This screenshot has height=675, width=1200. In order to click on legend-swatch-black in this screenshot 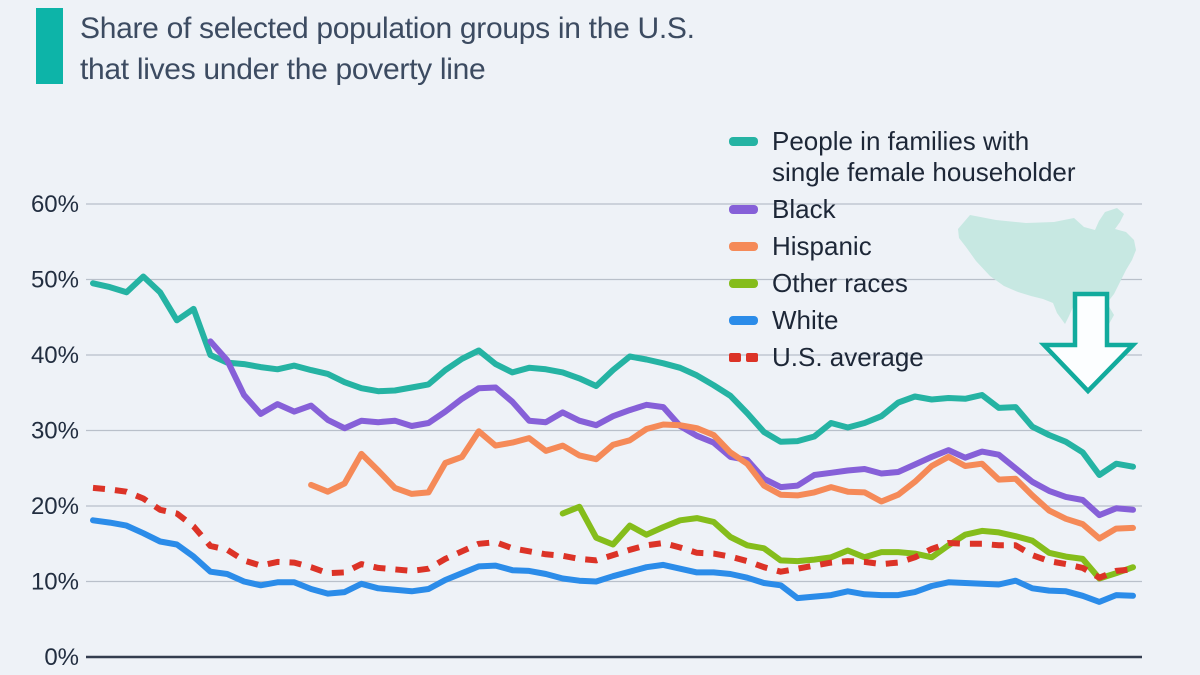, I will do `click(743, 209)`.